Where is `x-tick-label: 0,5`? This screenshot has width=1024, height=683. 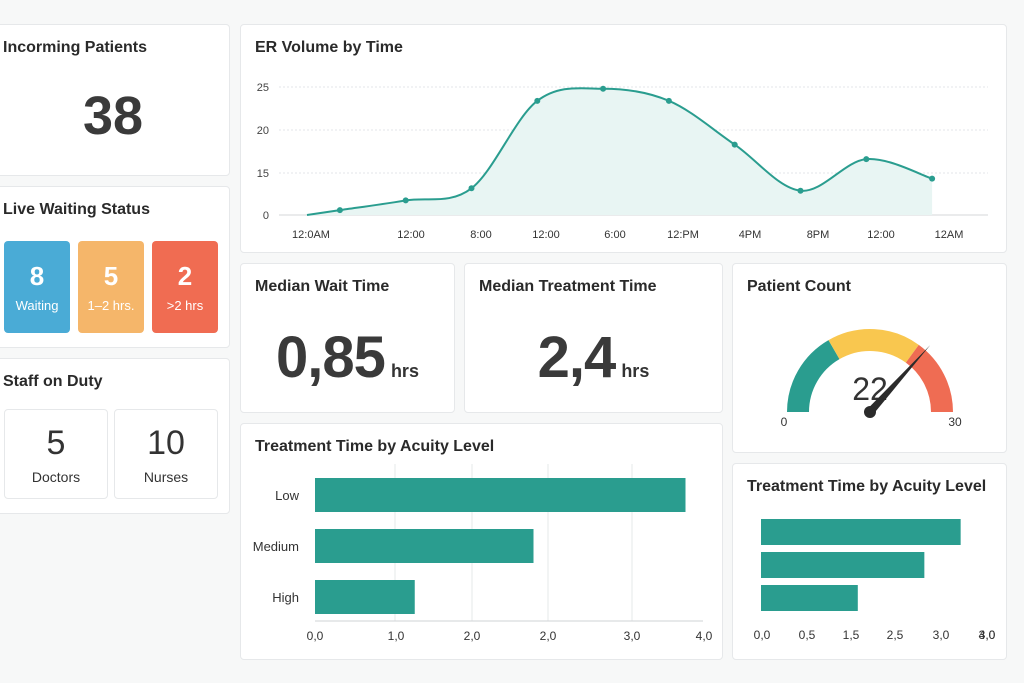 x-tick-label: 0,5 is located at coordinates (807, 635).